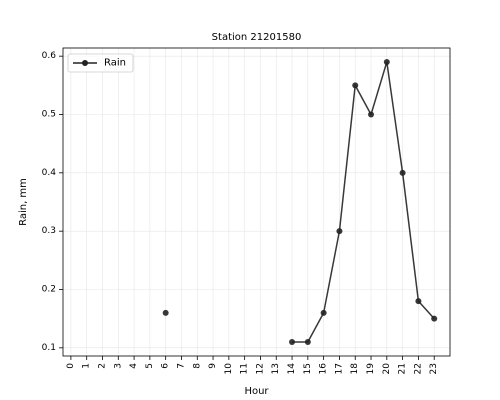 The width and height of the screenshot is (500, 400). Describe the element at coordinates (49, 290) in the screenshot. I see `y-tick-label: 0.2` at that location.